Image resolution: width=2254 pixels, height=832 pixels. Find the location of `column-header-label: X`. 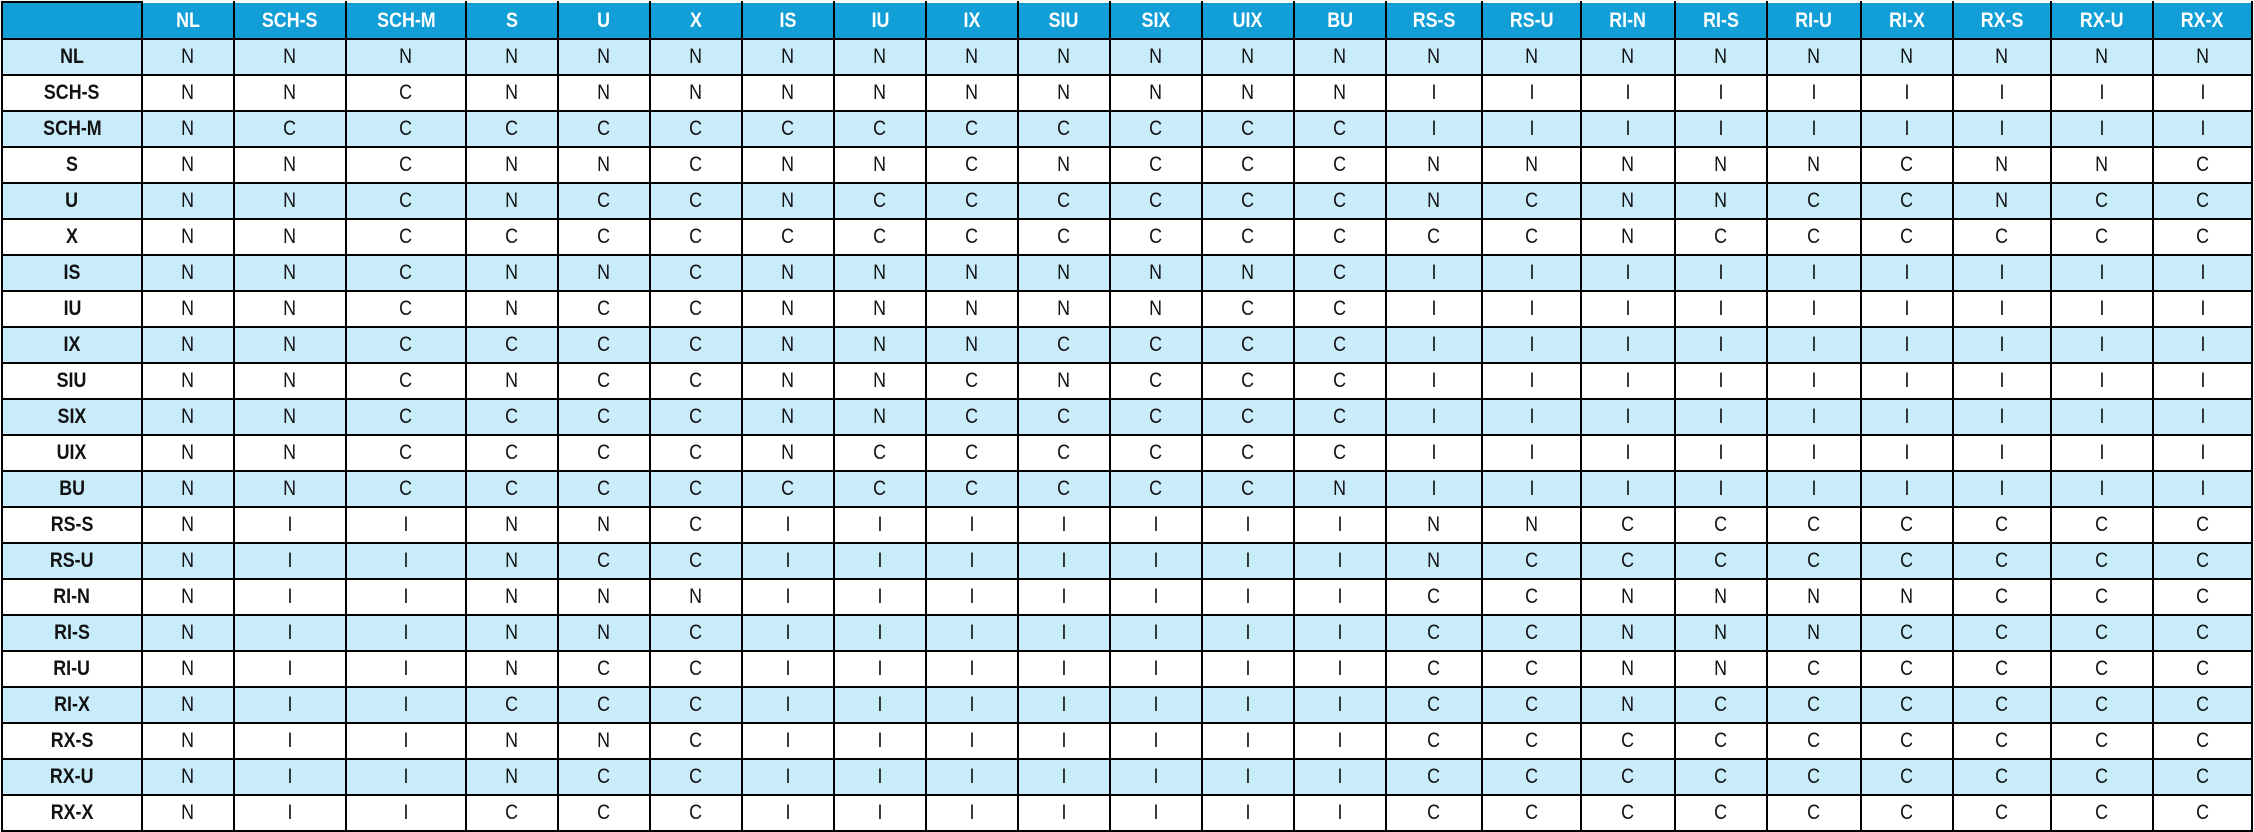

column-header-label: X is located at coordinates (696, 20).